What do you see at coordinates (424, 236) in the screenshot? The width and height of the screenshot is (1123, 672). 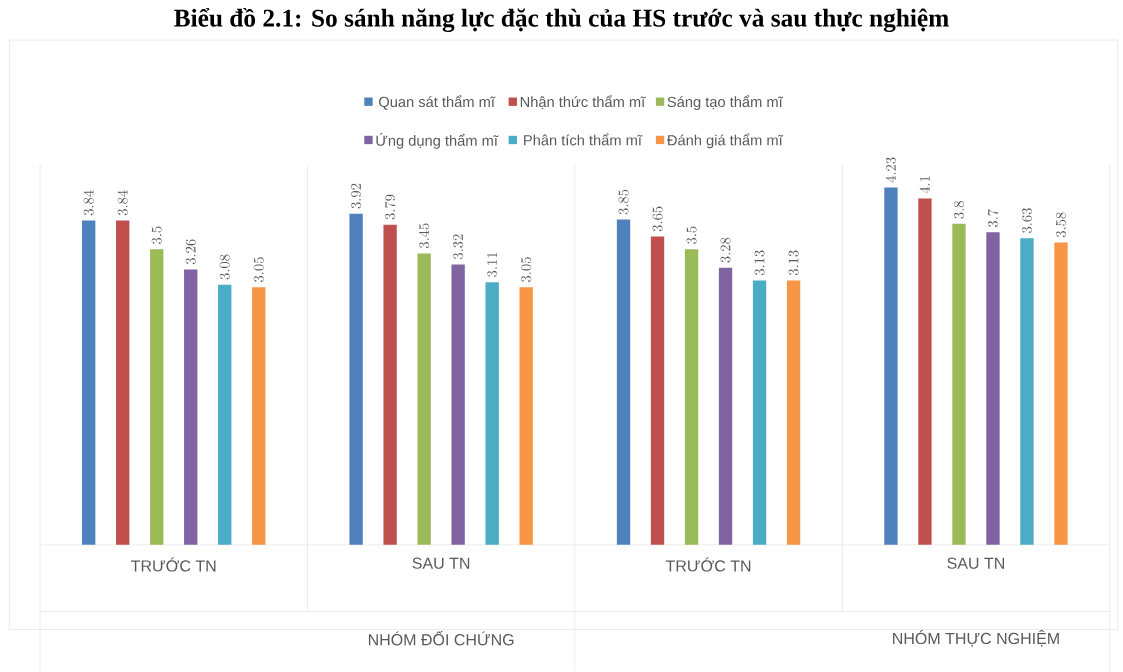 I see `data-label: 3.45` at bounding box center [424, 236].